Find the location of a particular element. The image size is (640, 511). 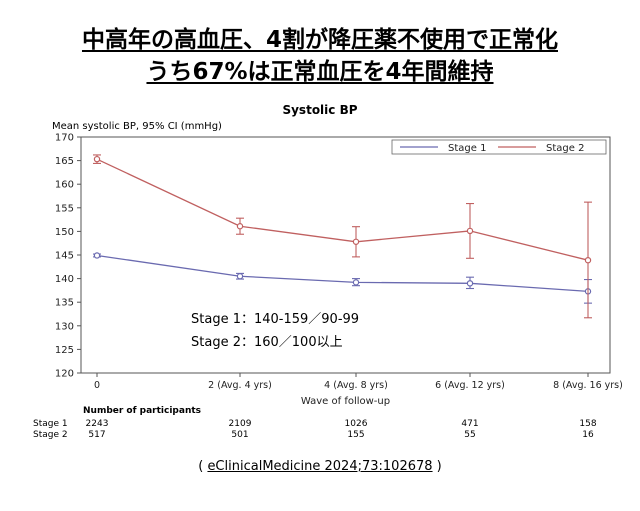

y-tick-label: 155 is located at coordinates (64, 208).